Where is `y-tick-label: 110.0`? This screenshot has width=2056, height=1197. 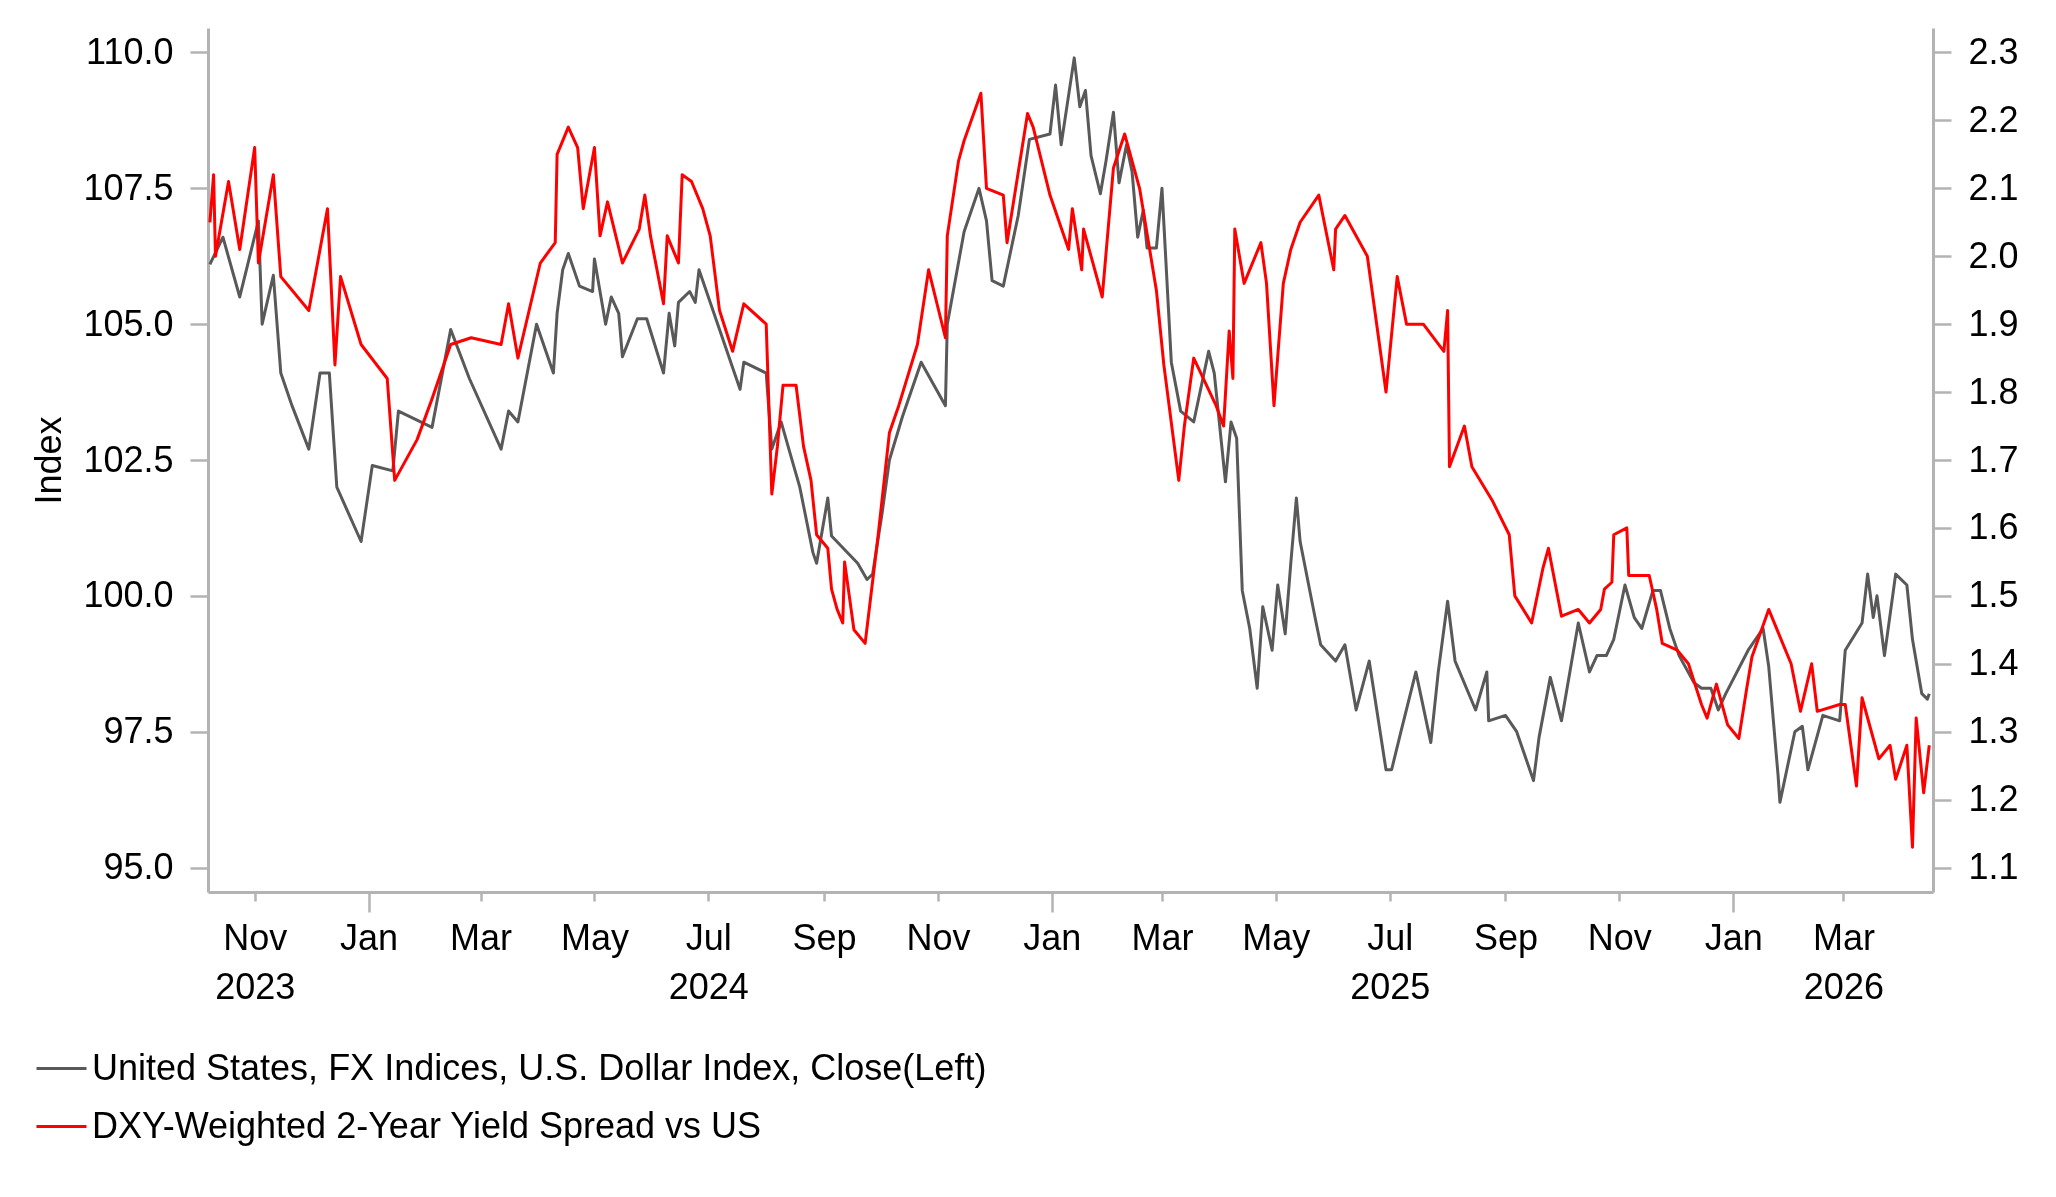 y-tick-label: 110.0 is located at coordinates (130, 51).